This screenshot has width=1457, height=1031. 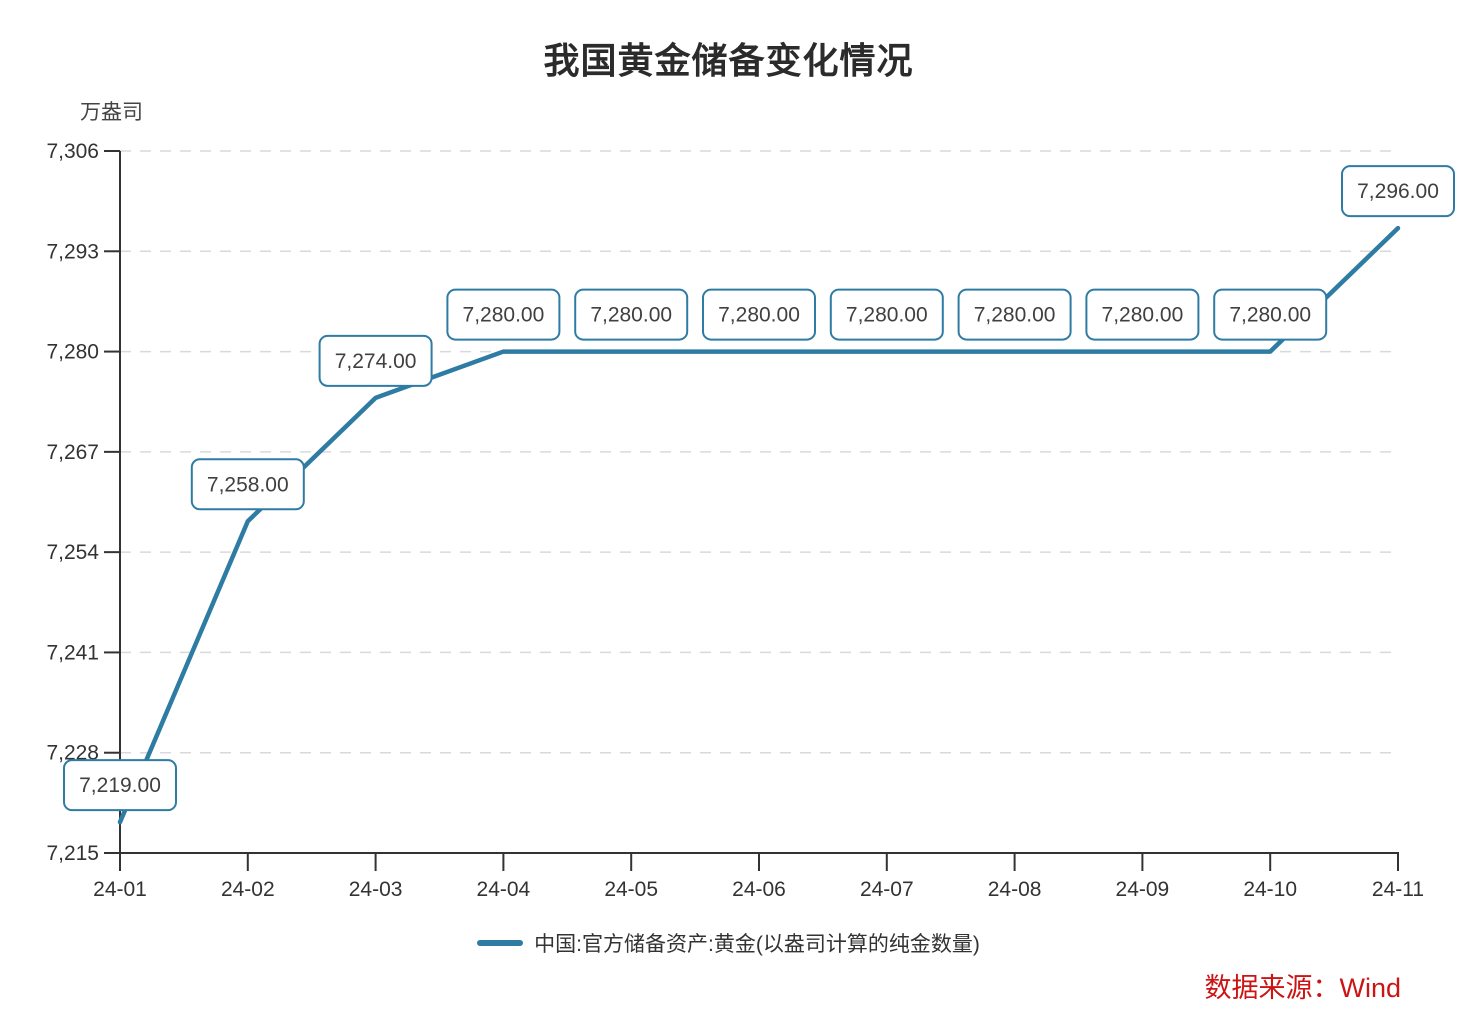 What do you see at coordinates (72, 251) in the screenshot?
I see `y-tick-label: 7,293` at bounding box center [72, 251].